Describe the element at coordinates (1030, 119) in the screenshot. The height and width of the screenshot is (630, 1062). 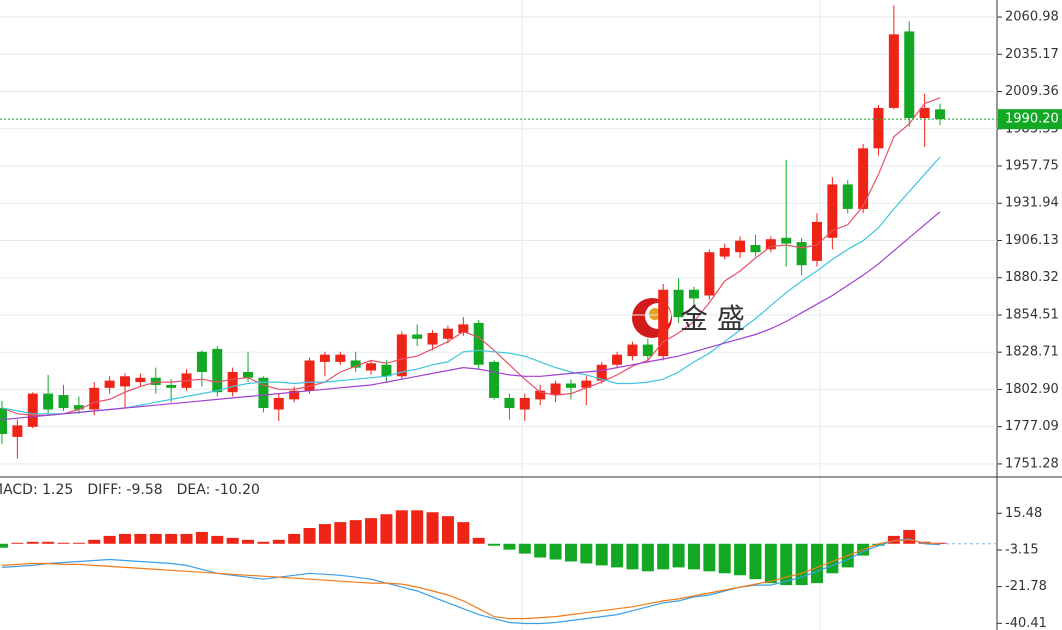
I see `current-price-tag` at that location.